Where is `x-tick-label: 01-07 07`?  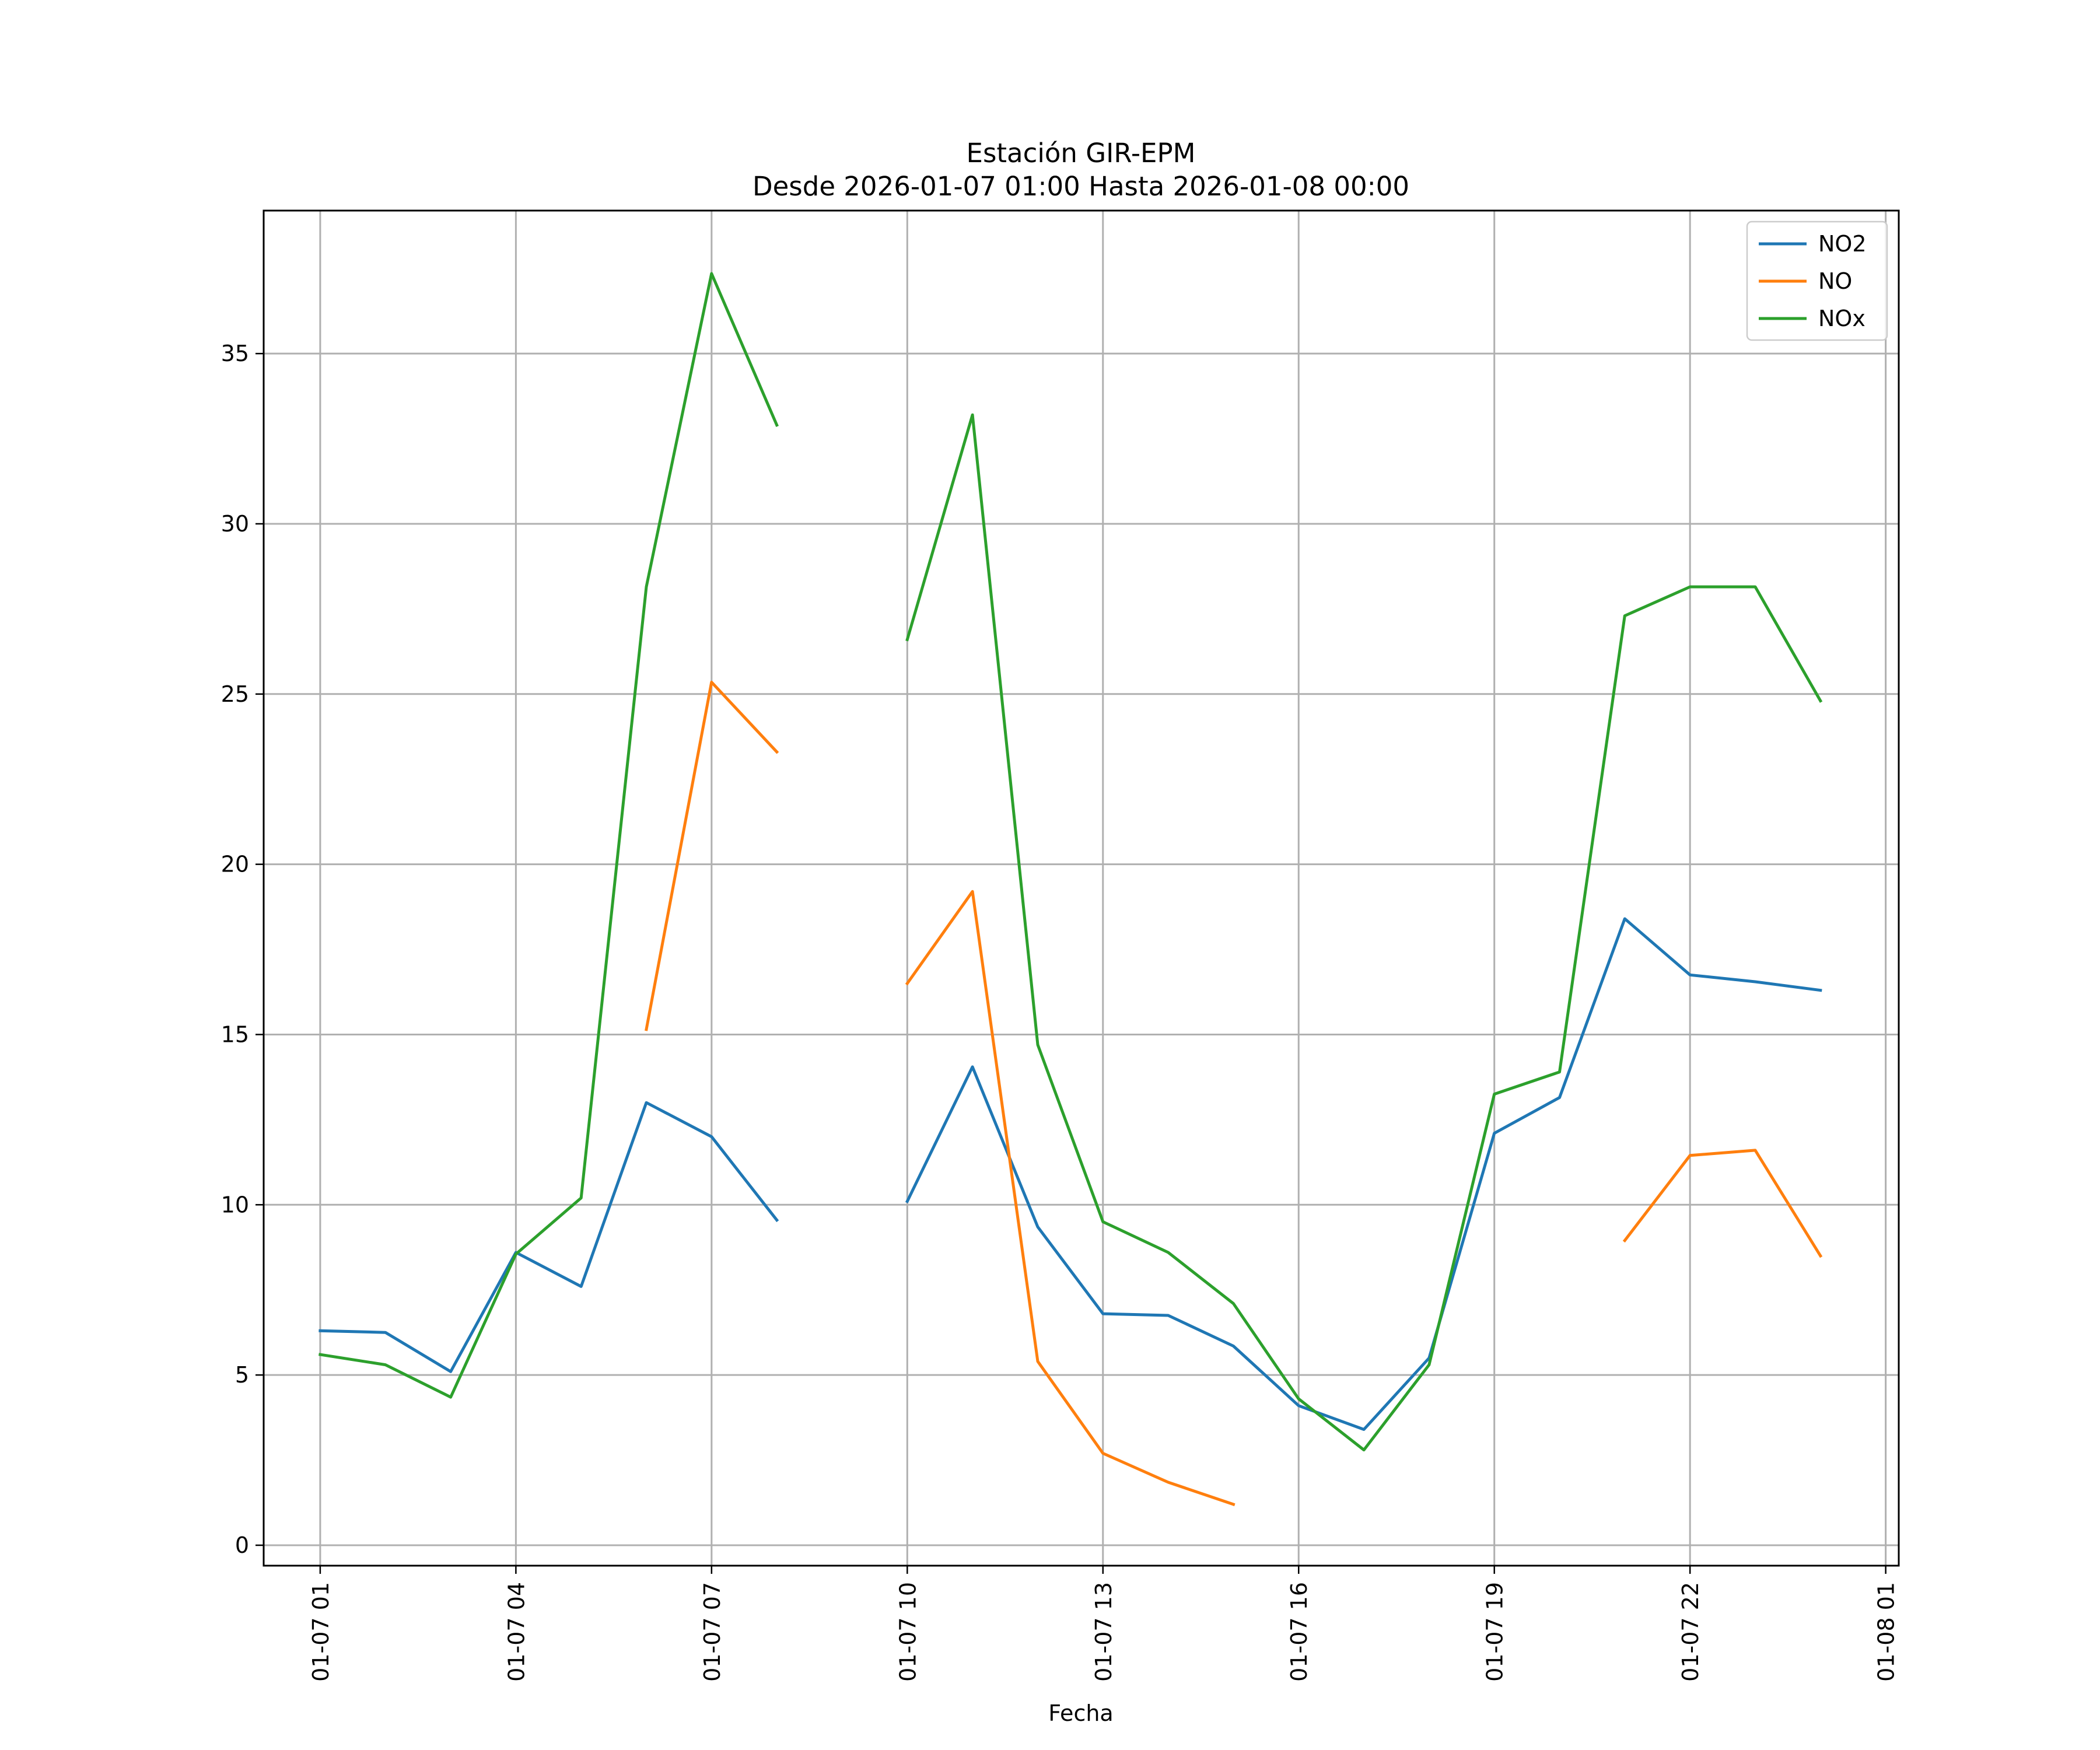
x-tick-label: 01-07 07 is located at coordinates (712, 1632).